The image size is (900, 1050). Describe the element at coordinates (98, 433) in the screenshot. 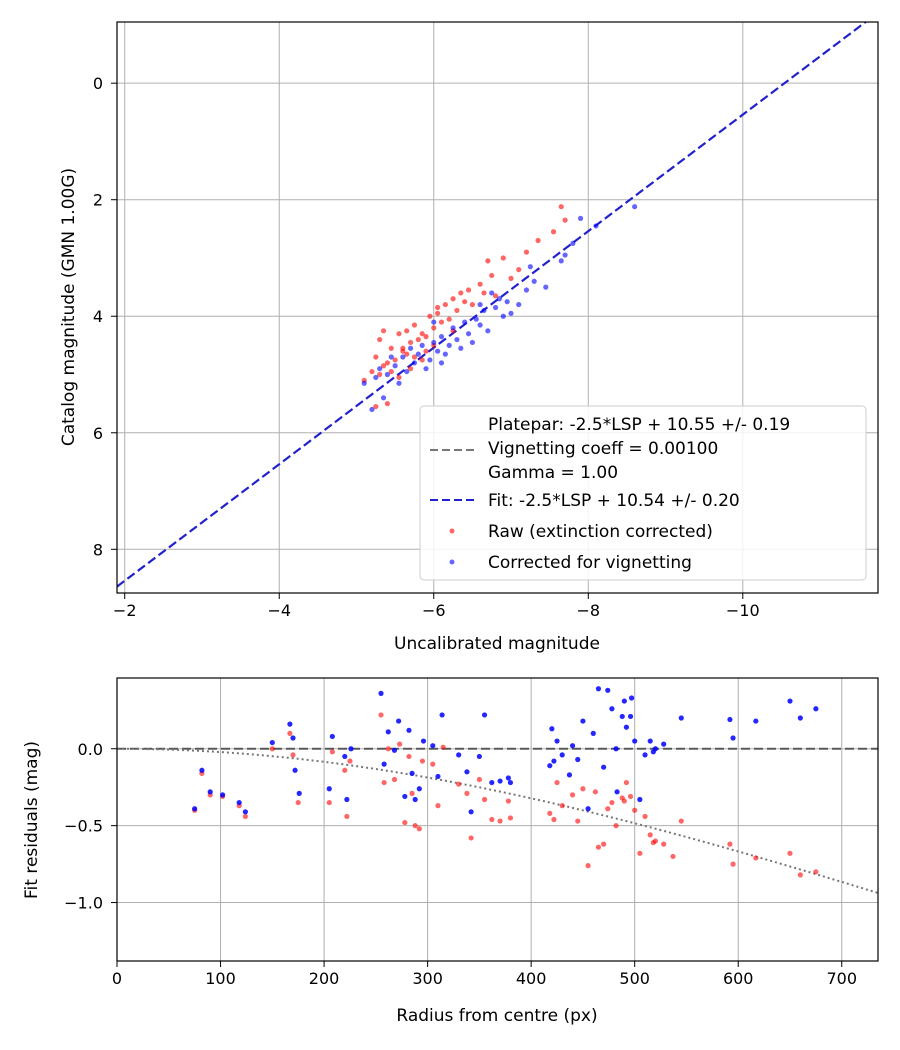

I see `top-y-tick-label: 6` at that location.